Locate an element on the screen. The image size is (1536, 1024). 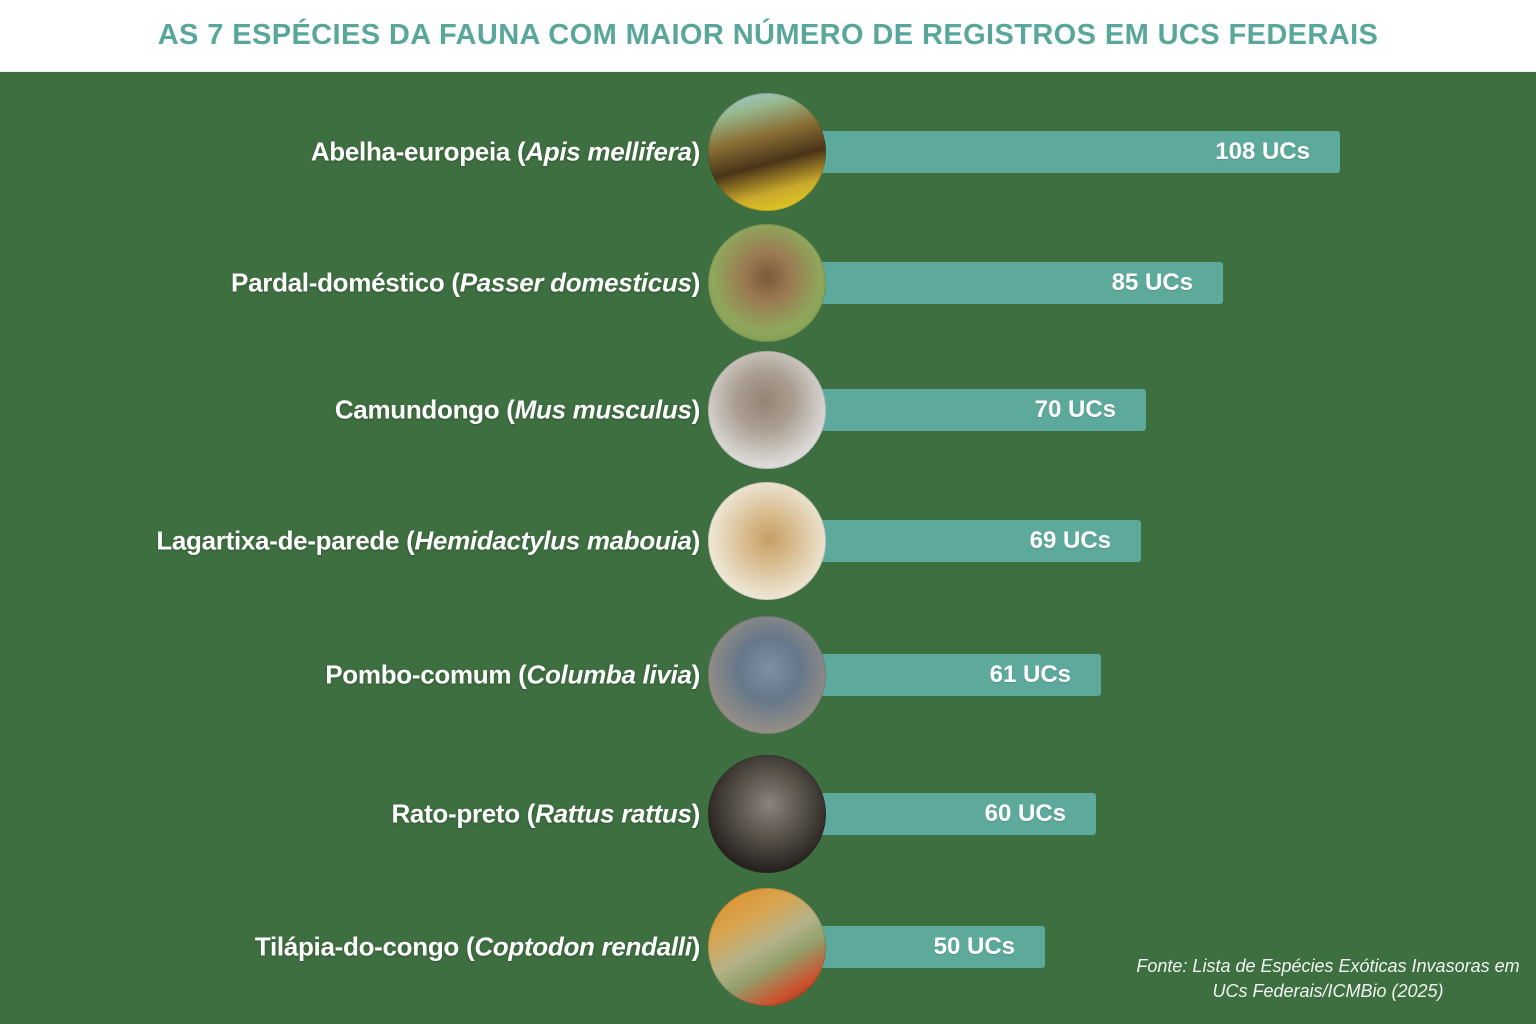
species-label: Rato-preto (Rattus rattus) is located at coordinates (545, 814).